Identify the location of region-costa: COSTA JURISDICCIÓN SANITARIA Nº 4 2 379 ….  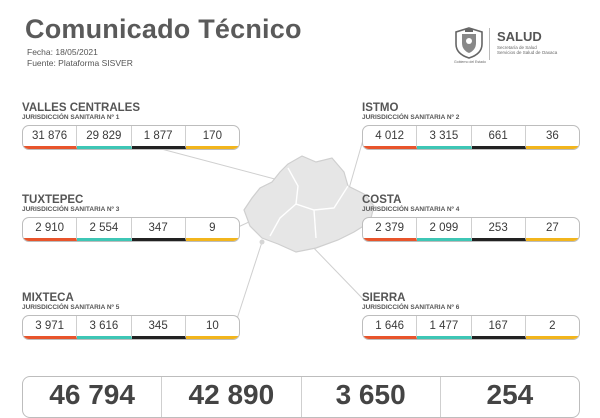
(471, 218).